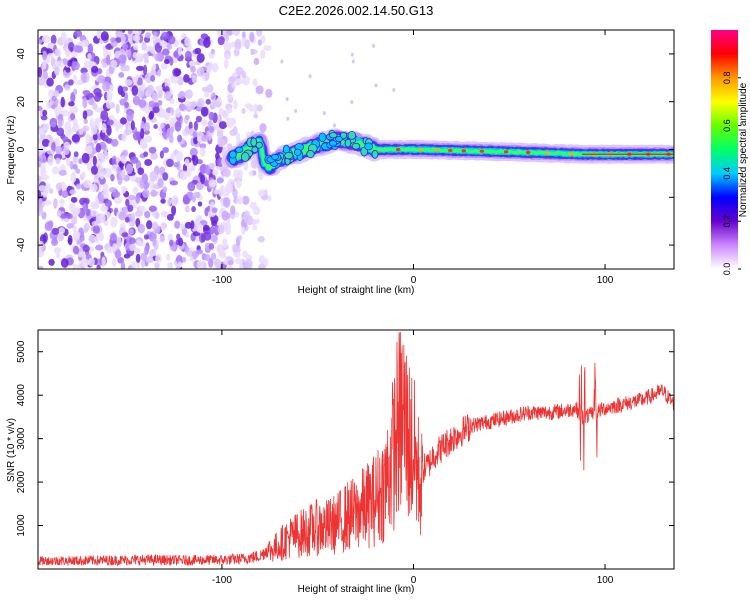  What do you see at coordinates (21, 395) in the screenshot?
I see `snr-y-tick-label: 4000` at bounding box center [21, 395].